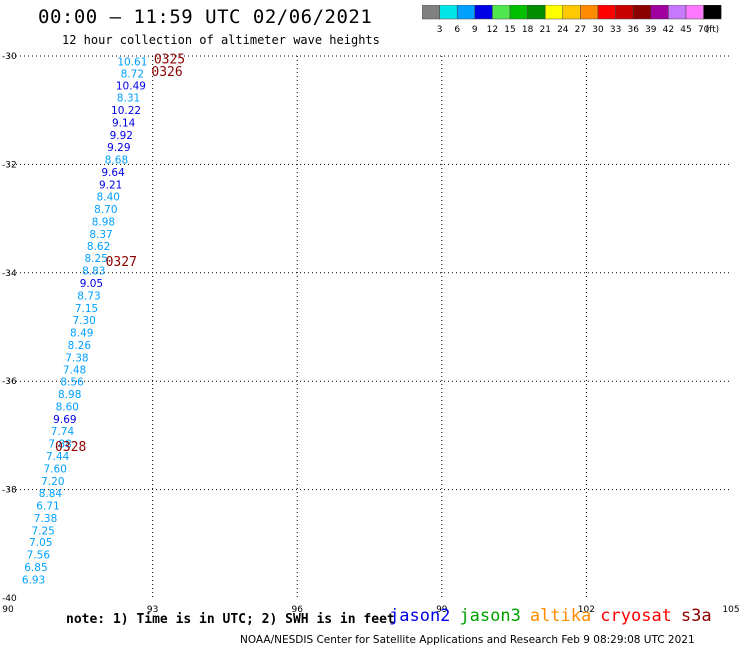 This screenshot has width=740, height=650. Describe the element at coordinates (9, 382) in the screenshot. I see `y-tick-label: -36` at that location.